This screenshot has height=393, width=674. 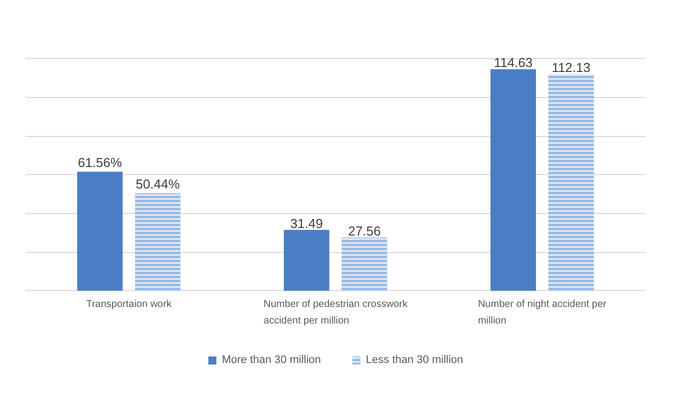 What do you see at coordinates (100, 162) in the screenshot?
I see `data-label: 61.56%` at bounding box center [100, 162].